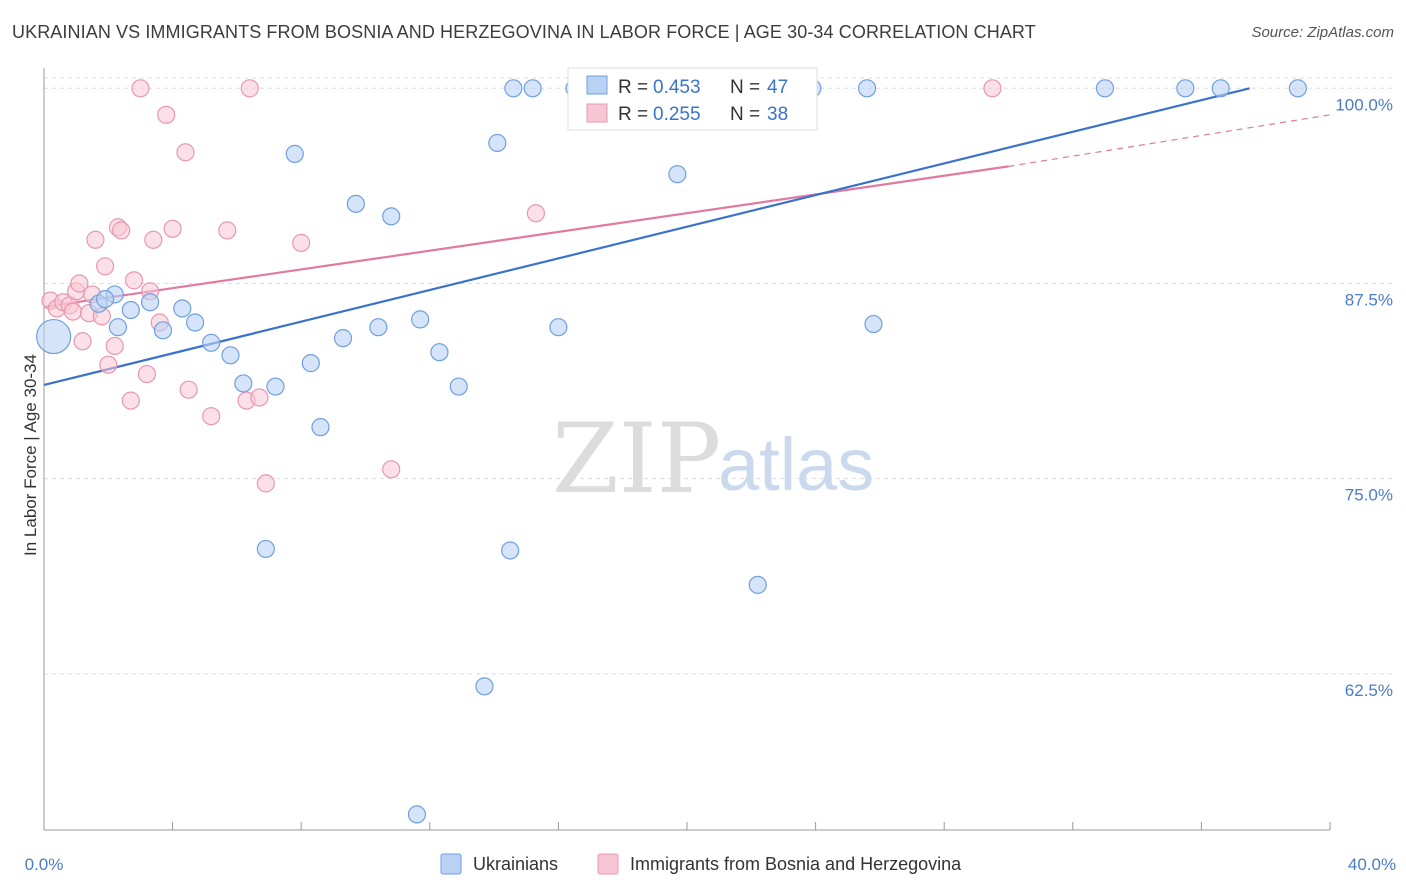 The image size is (1406, 892). I want to click on x-tick-label-max: 40.0%, so click(1372, 864).